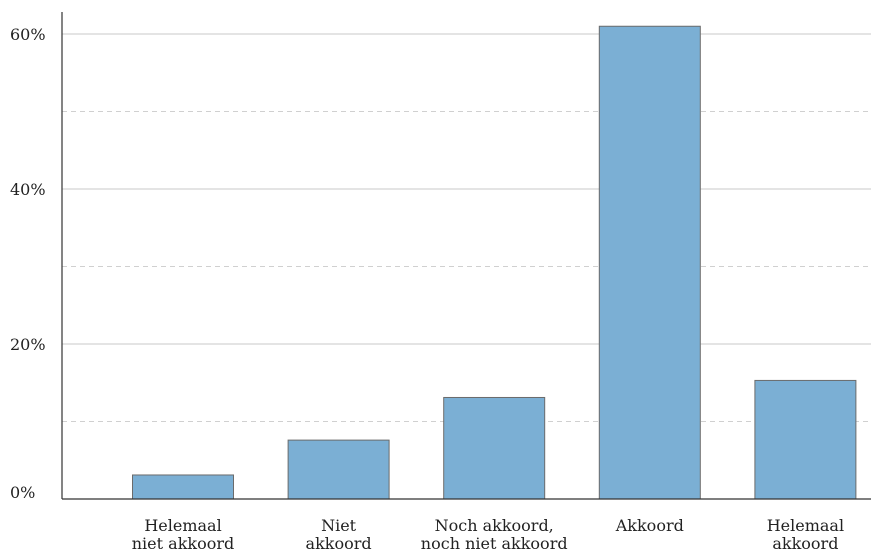 This screenshot has width=871, height=555. I want to click on x-category-label-line: niet akkoord, so click(183, 543).